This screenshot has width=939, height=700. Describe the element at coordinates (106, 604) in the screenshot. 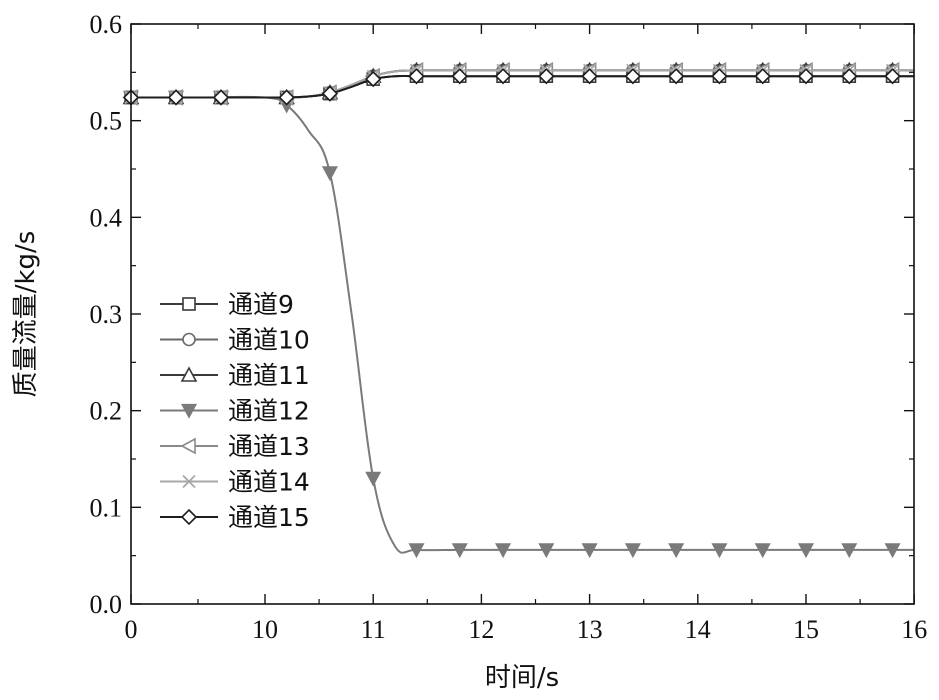

I see `y-tick-label: 0.0` at that location.